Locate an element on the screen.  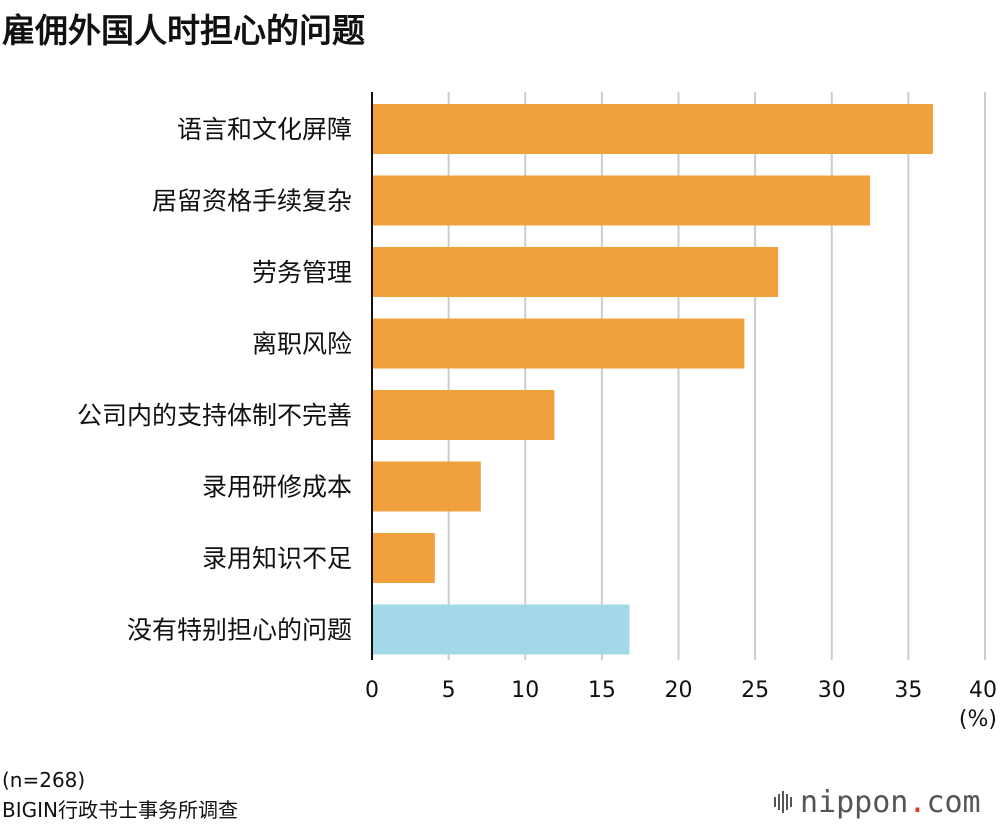
x-tick-label: 20 is located at coordinates (679, 690).